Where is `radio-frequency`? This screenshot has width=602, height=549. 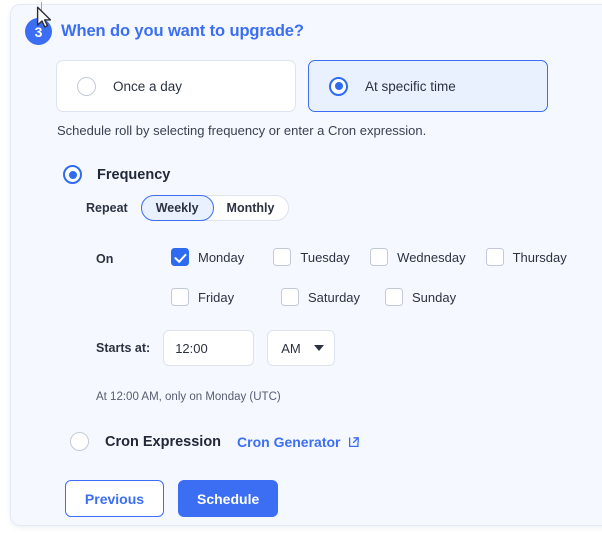
radio-frequency is located at coordinates (72, 174).